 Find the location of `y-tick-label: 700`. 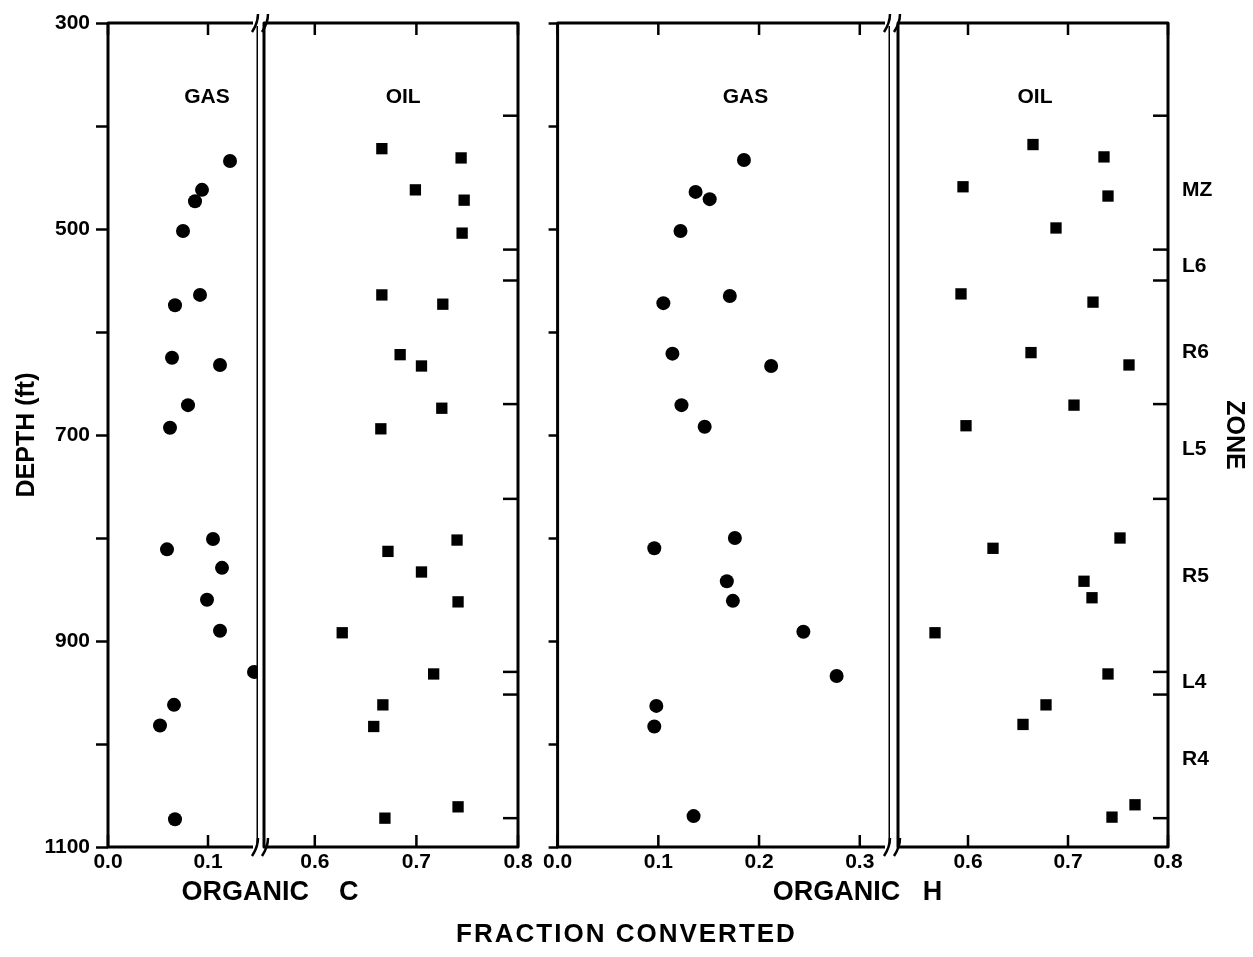

y-tick-label: 700 is located at coordinates (72, 433).